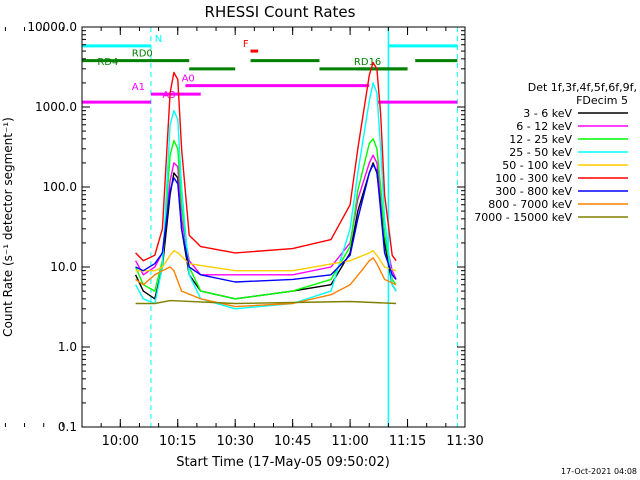  What do you see at coordinates (158, 39) in the screenshot?
I see `state-bar-label: N` at bounding box center [158, 39].